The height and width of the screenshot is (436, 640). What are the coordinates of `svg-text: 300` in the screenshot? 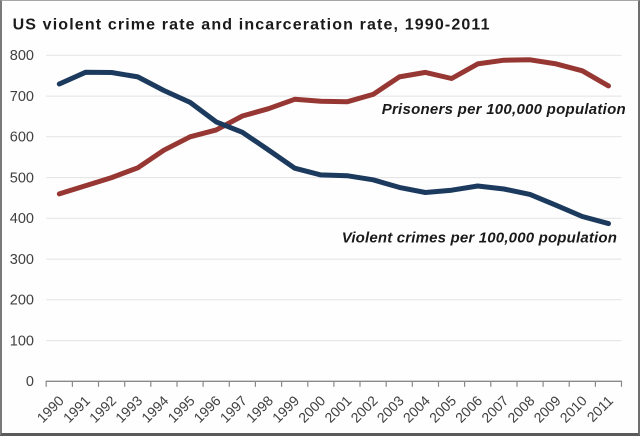 It's located at (22, 260).